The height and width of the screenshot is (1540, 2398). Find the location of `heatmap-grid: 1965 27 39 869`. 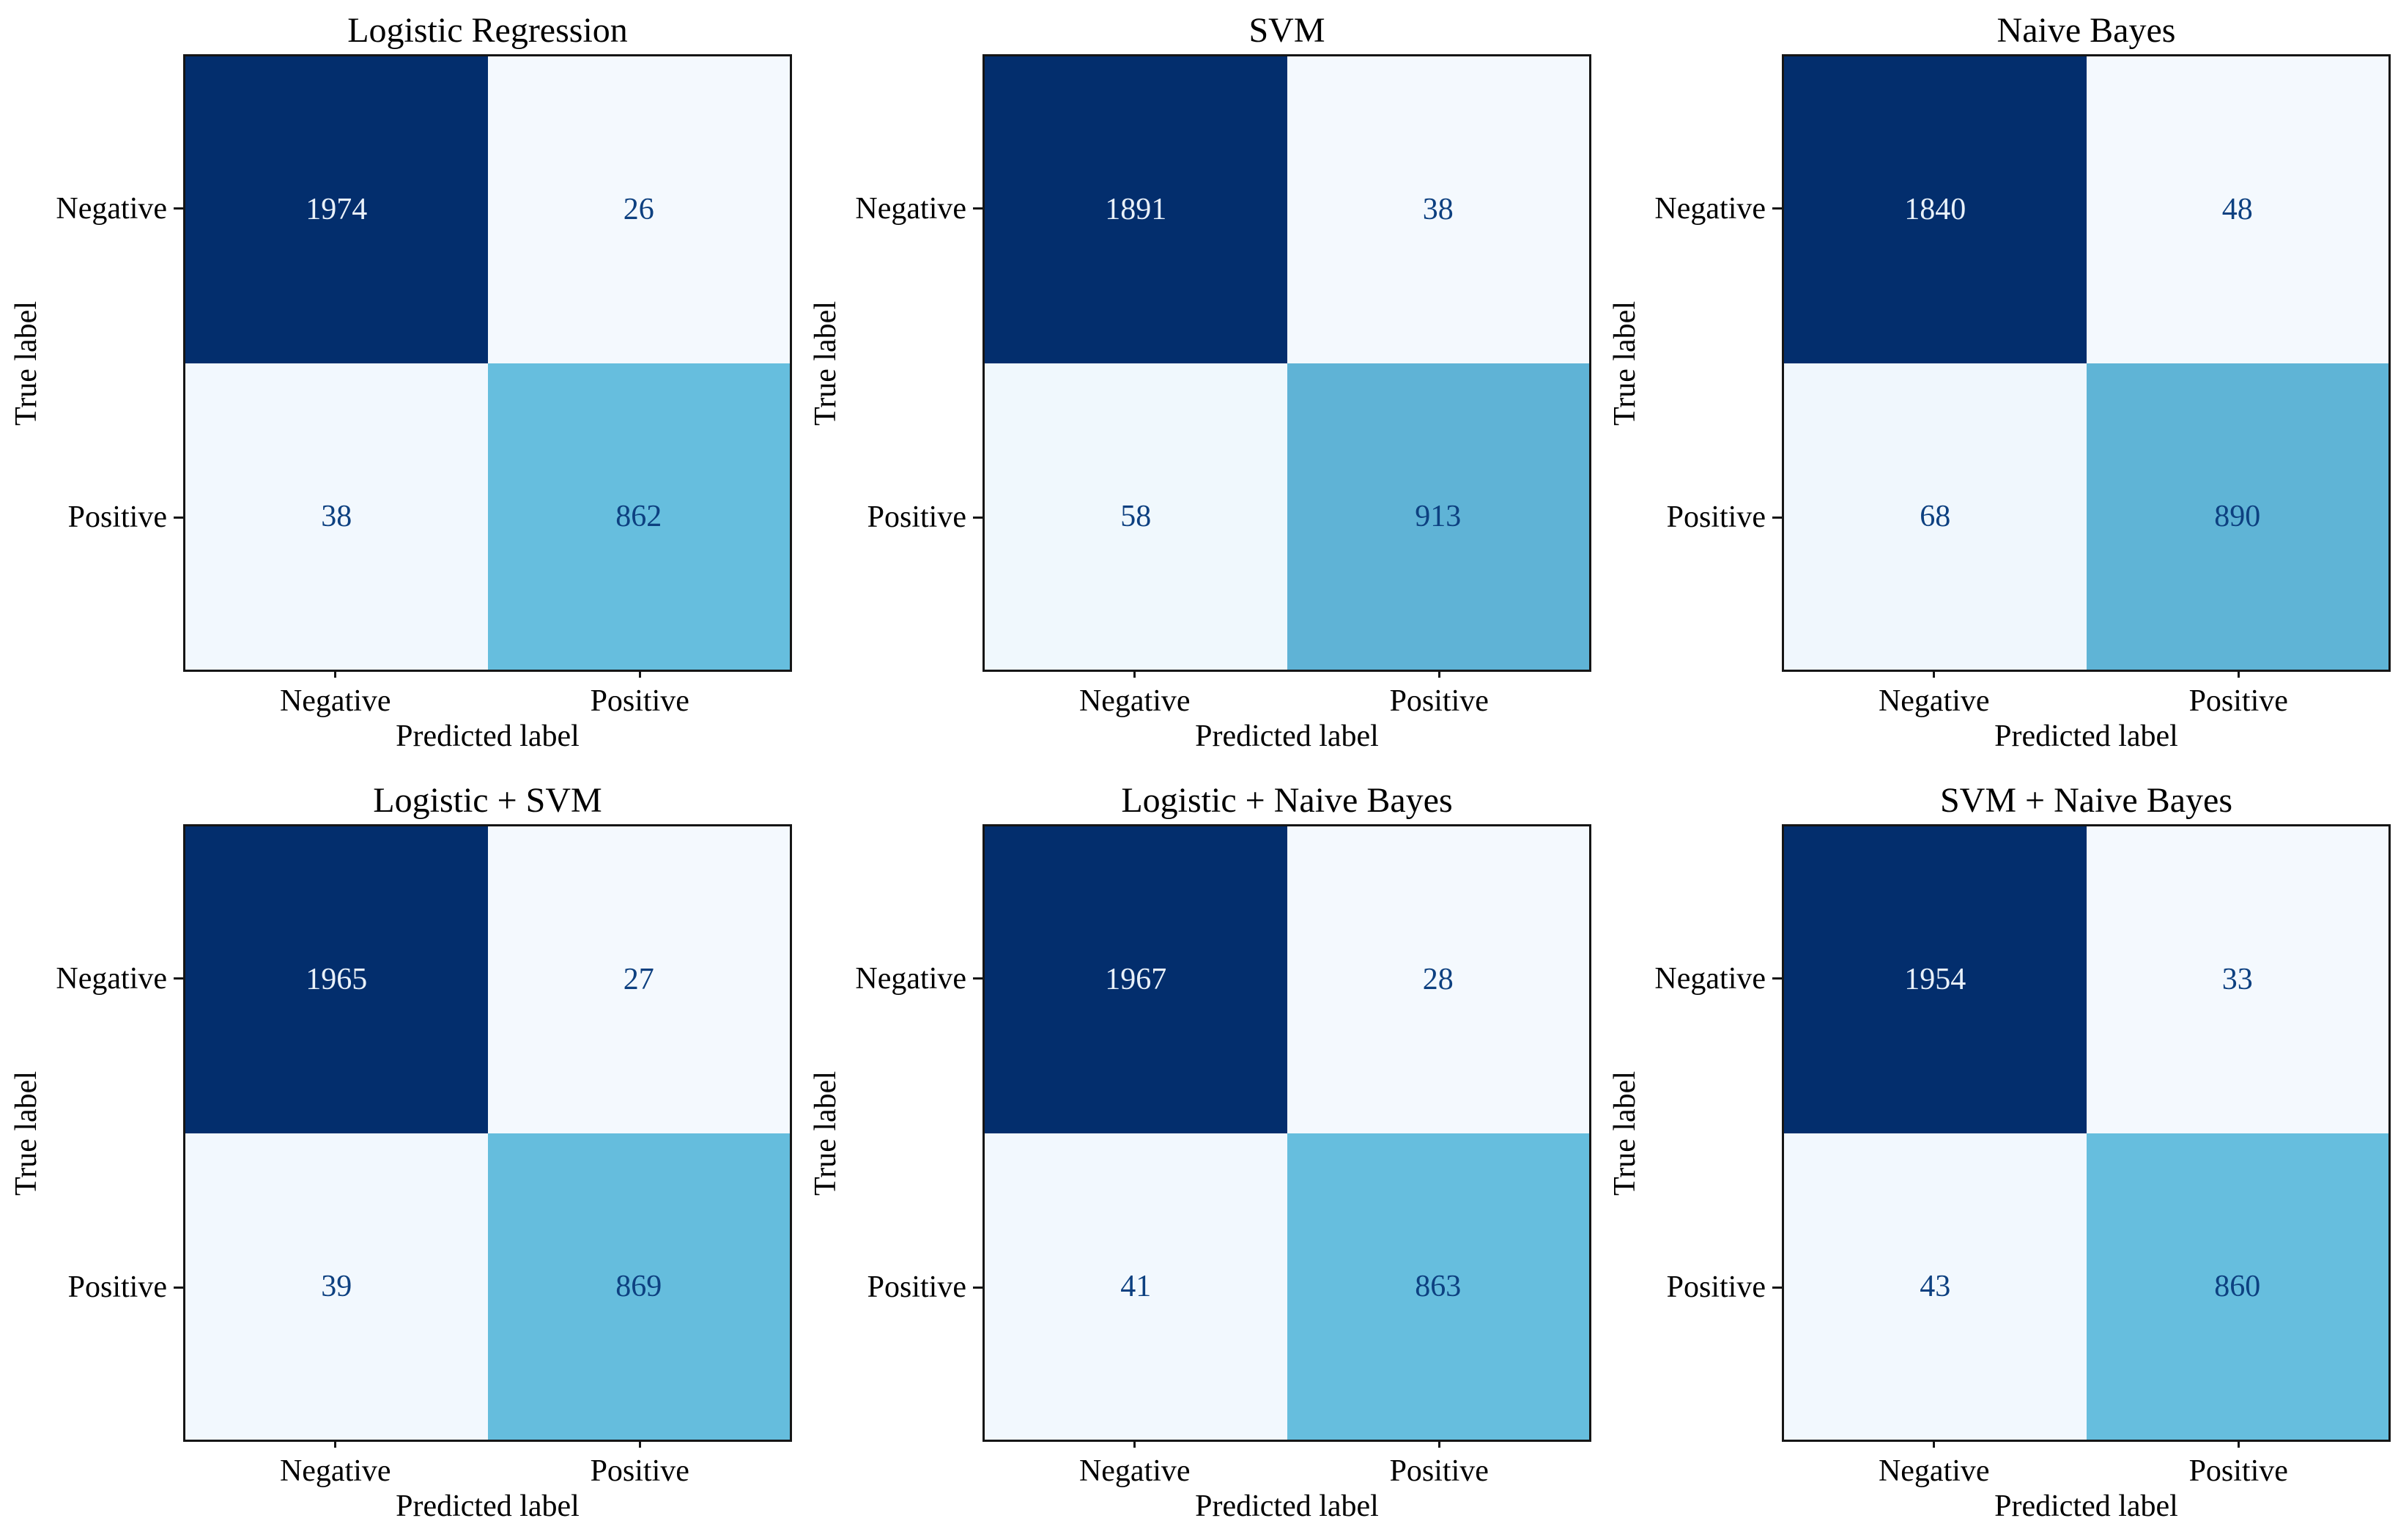

heatmap-grid: 1965 27 39 869 is located at coordinates (487, 1133).